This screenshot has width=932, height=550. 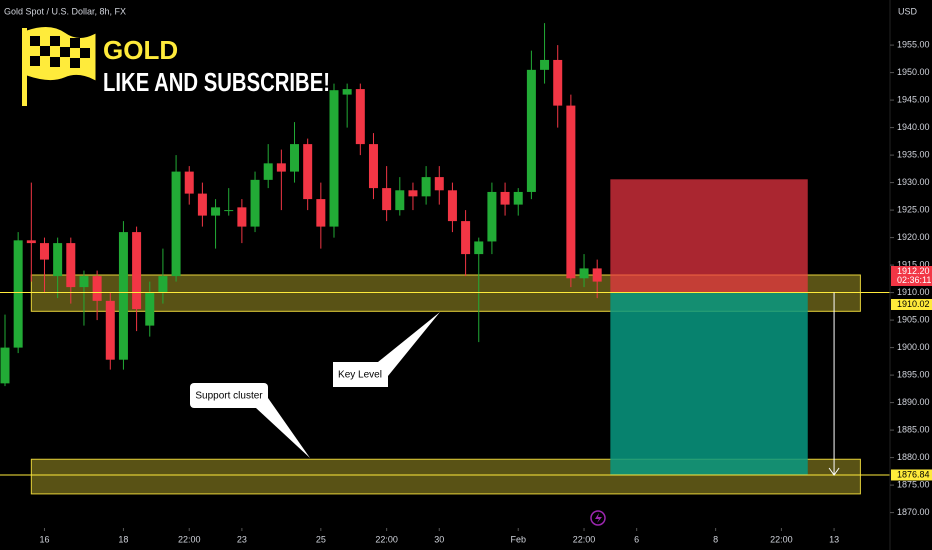 I want to click on y-tick-label: 1885.00, so click(x=913, y=429).